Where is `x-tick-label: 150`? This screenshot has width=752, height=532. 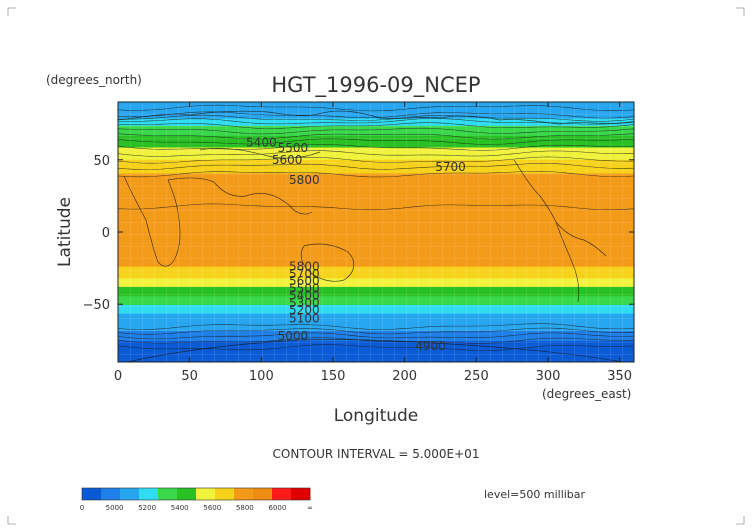 x-tick-label: 150 is located at coordinates (333, 376).